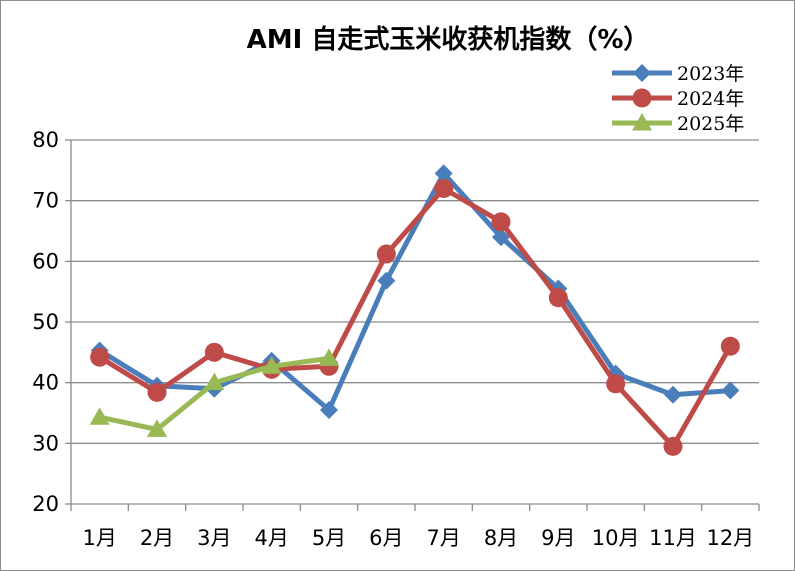  I want to click on y-tick-label-80: 80, so click(45, 140).